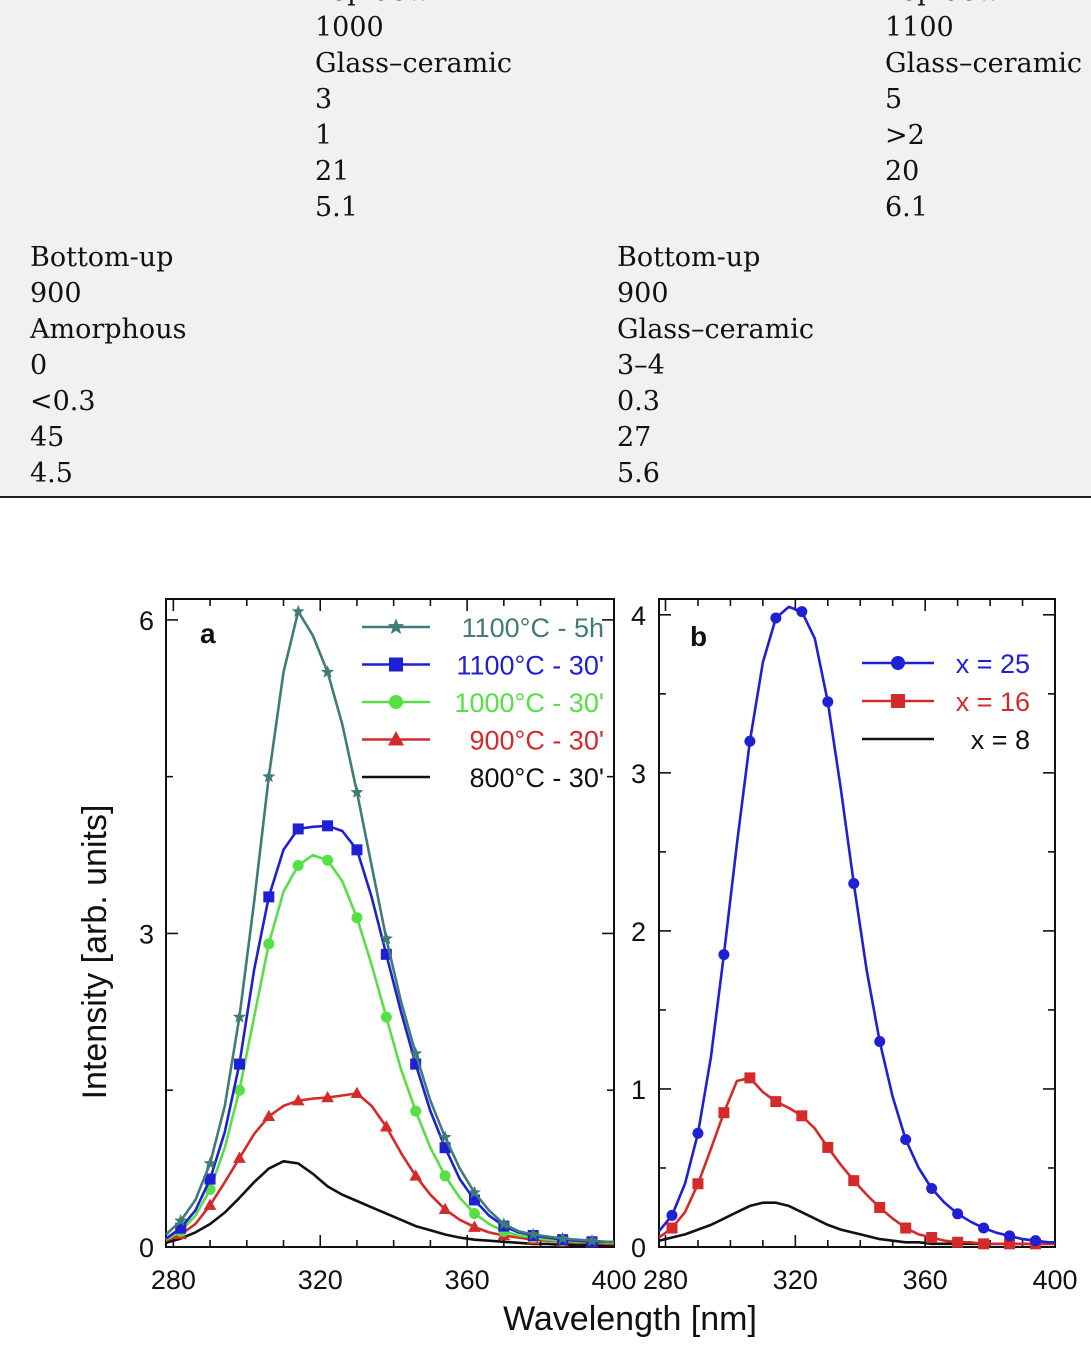 The width and height of the screenshot is (1091, 1368). What do you see at coordinates (324, 135) in the screenshot?
I see `value-2: 1` at bounding box center [324, 135].